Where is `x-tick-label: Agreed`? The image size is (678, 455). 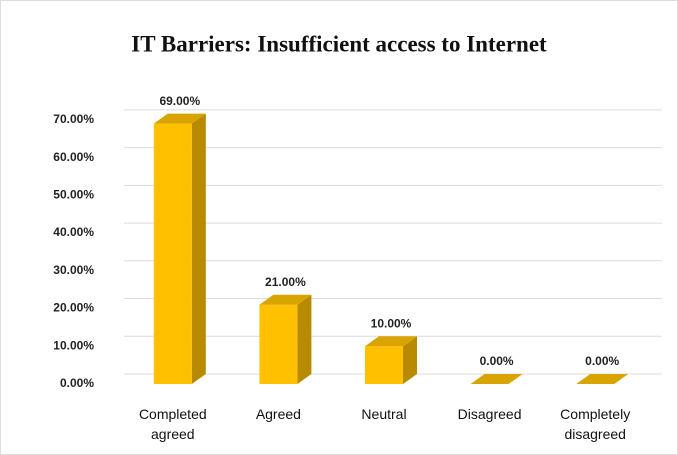
x-tick-label: Agreed is located at coordinates (278, 414).